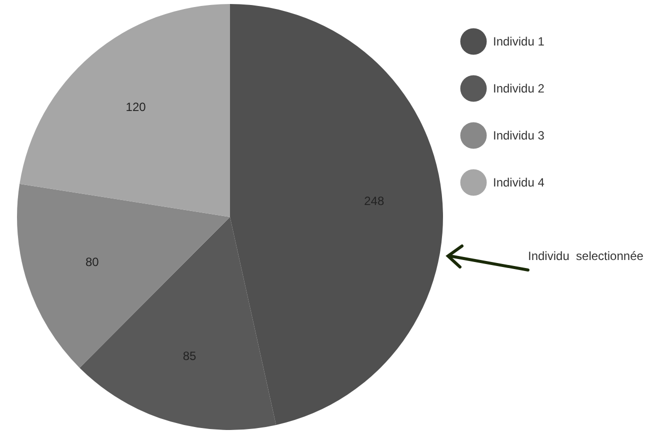 Image resolution: width=666 pixels, height=434 pixels. Describe the element at coordinates (136, 107) in the screenshot. I see `data-label: 120` at that location.